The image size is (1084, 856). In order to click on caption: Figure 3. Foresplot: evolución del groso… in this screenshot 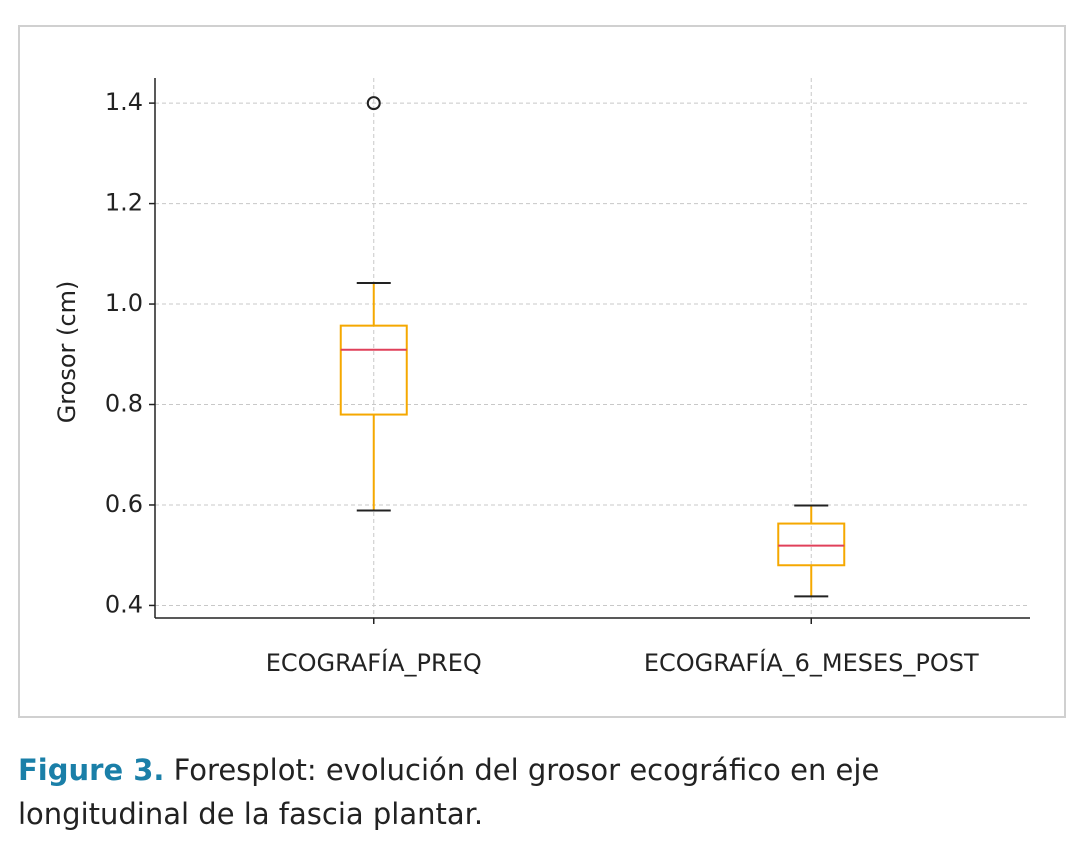, I will do `click(468, 792)`.